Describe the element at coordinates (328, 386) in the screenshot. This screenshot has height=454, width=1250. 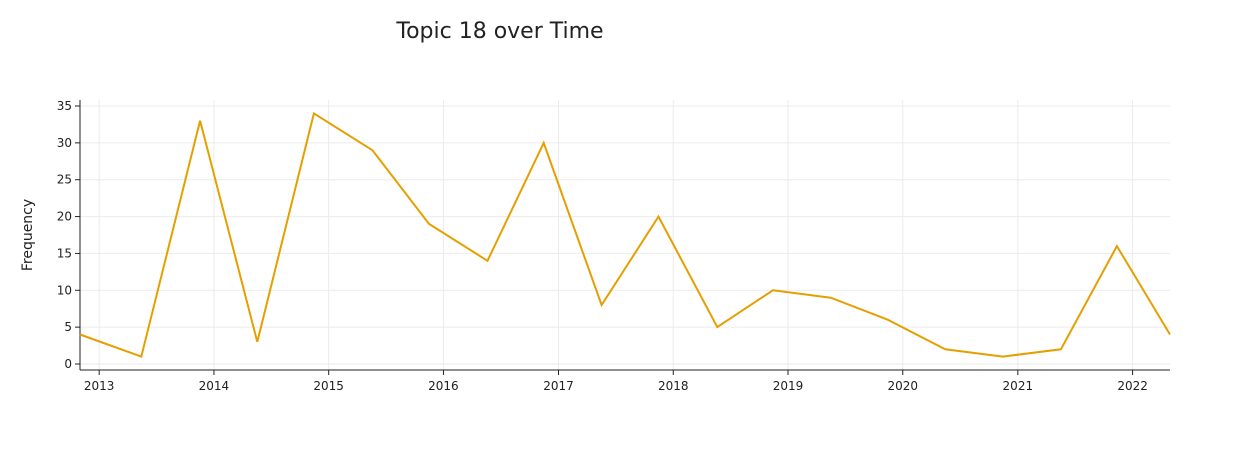
I see `x-tick-label: 2015` at that location.